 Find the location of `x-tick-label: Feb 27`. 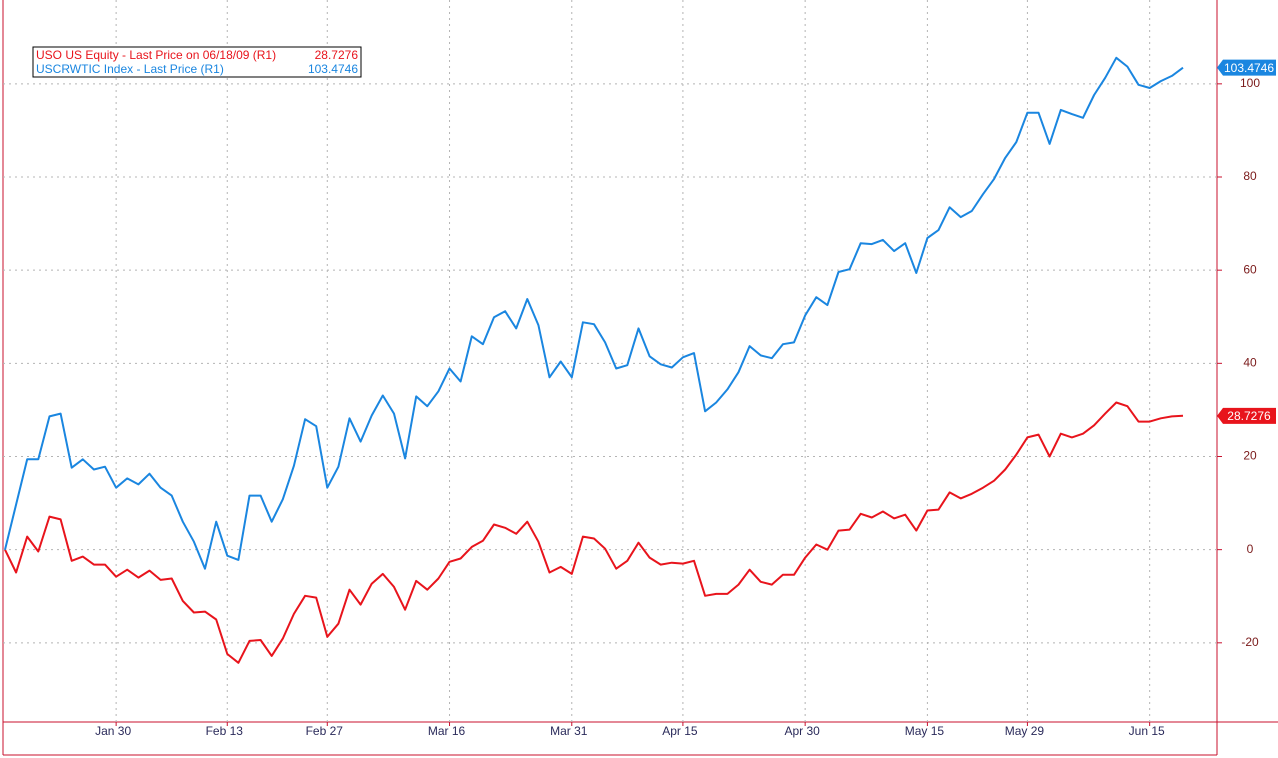

x-tick-label: Feb 27 is located at coordinates (325, 731).